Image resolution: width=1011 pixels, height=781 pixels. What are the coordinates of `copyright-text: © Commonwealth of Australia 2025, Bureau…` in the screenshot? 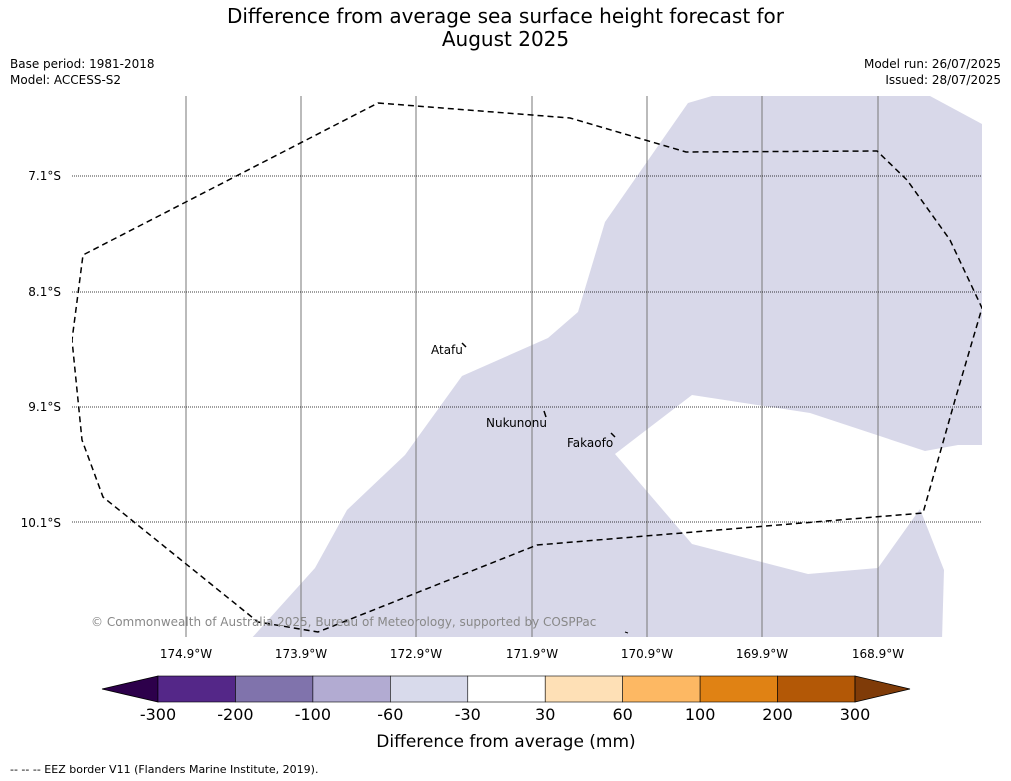 It's located at (343, 622).